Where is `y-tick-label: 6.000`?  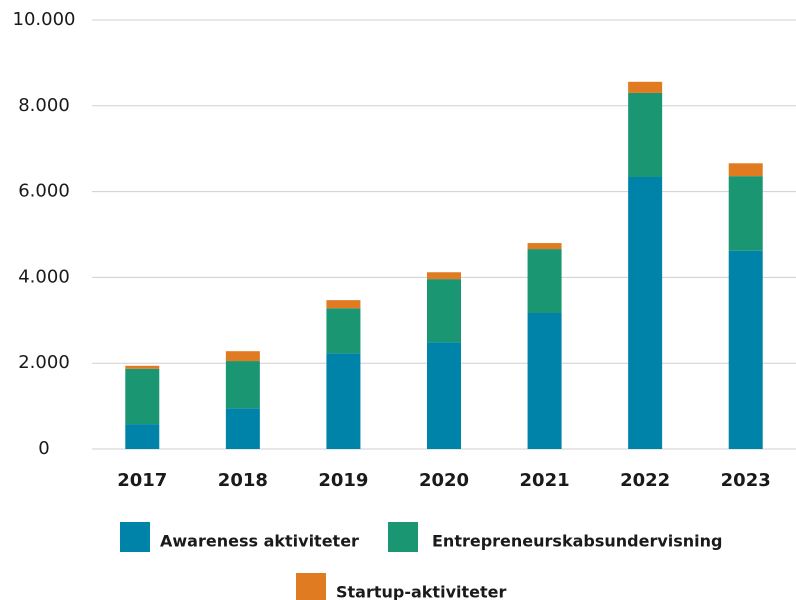
y-tick-label: 6.000 is located at coordinates (44, 191).